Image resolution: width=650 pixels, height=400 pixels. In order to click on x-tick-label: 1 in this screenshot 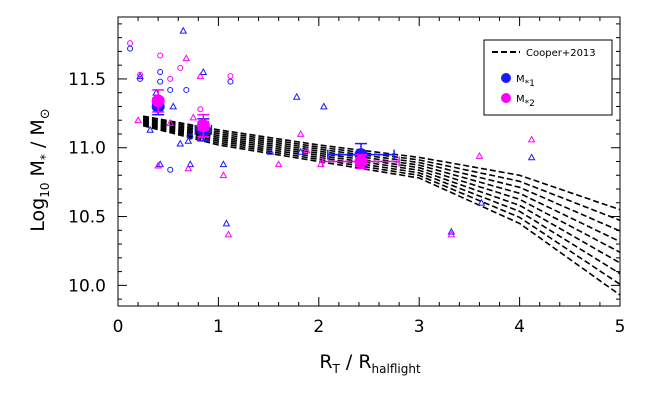, I will do `click(218, 327)`.